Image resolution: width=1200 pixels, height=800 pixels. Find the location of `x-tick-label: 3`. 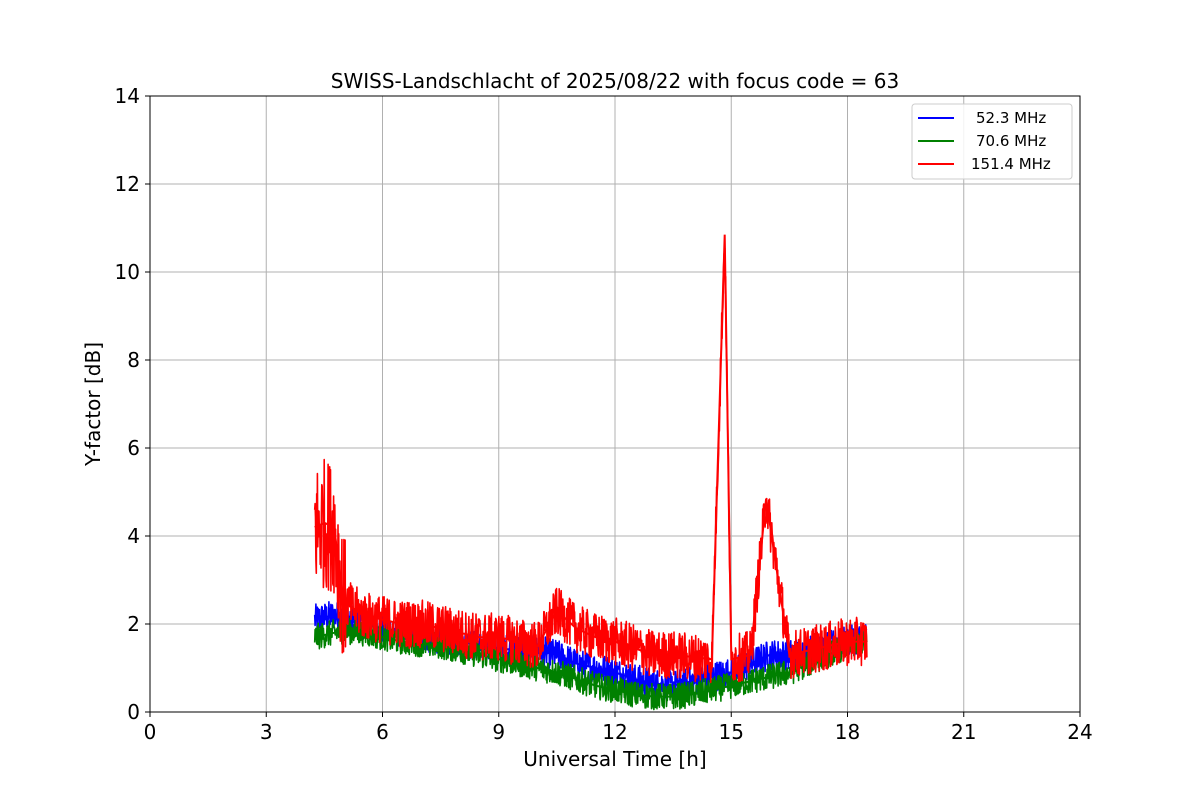

x-tick-label: 3 is located at coordinates (266, 732).